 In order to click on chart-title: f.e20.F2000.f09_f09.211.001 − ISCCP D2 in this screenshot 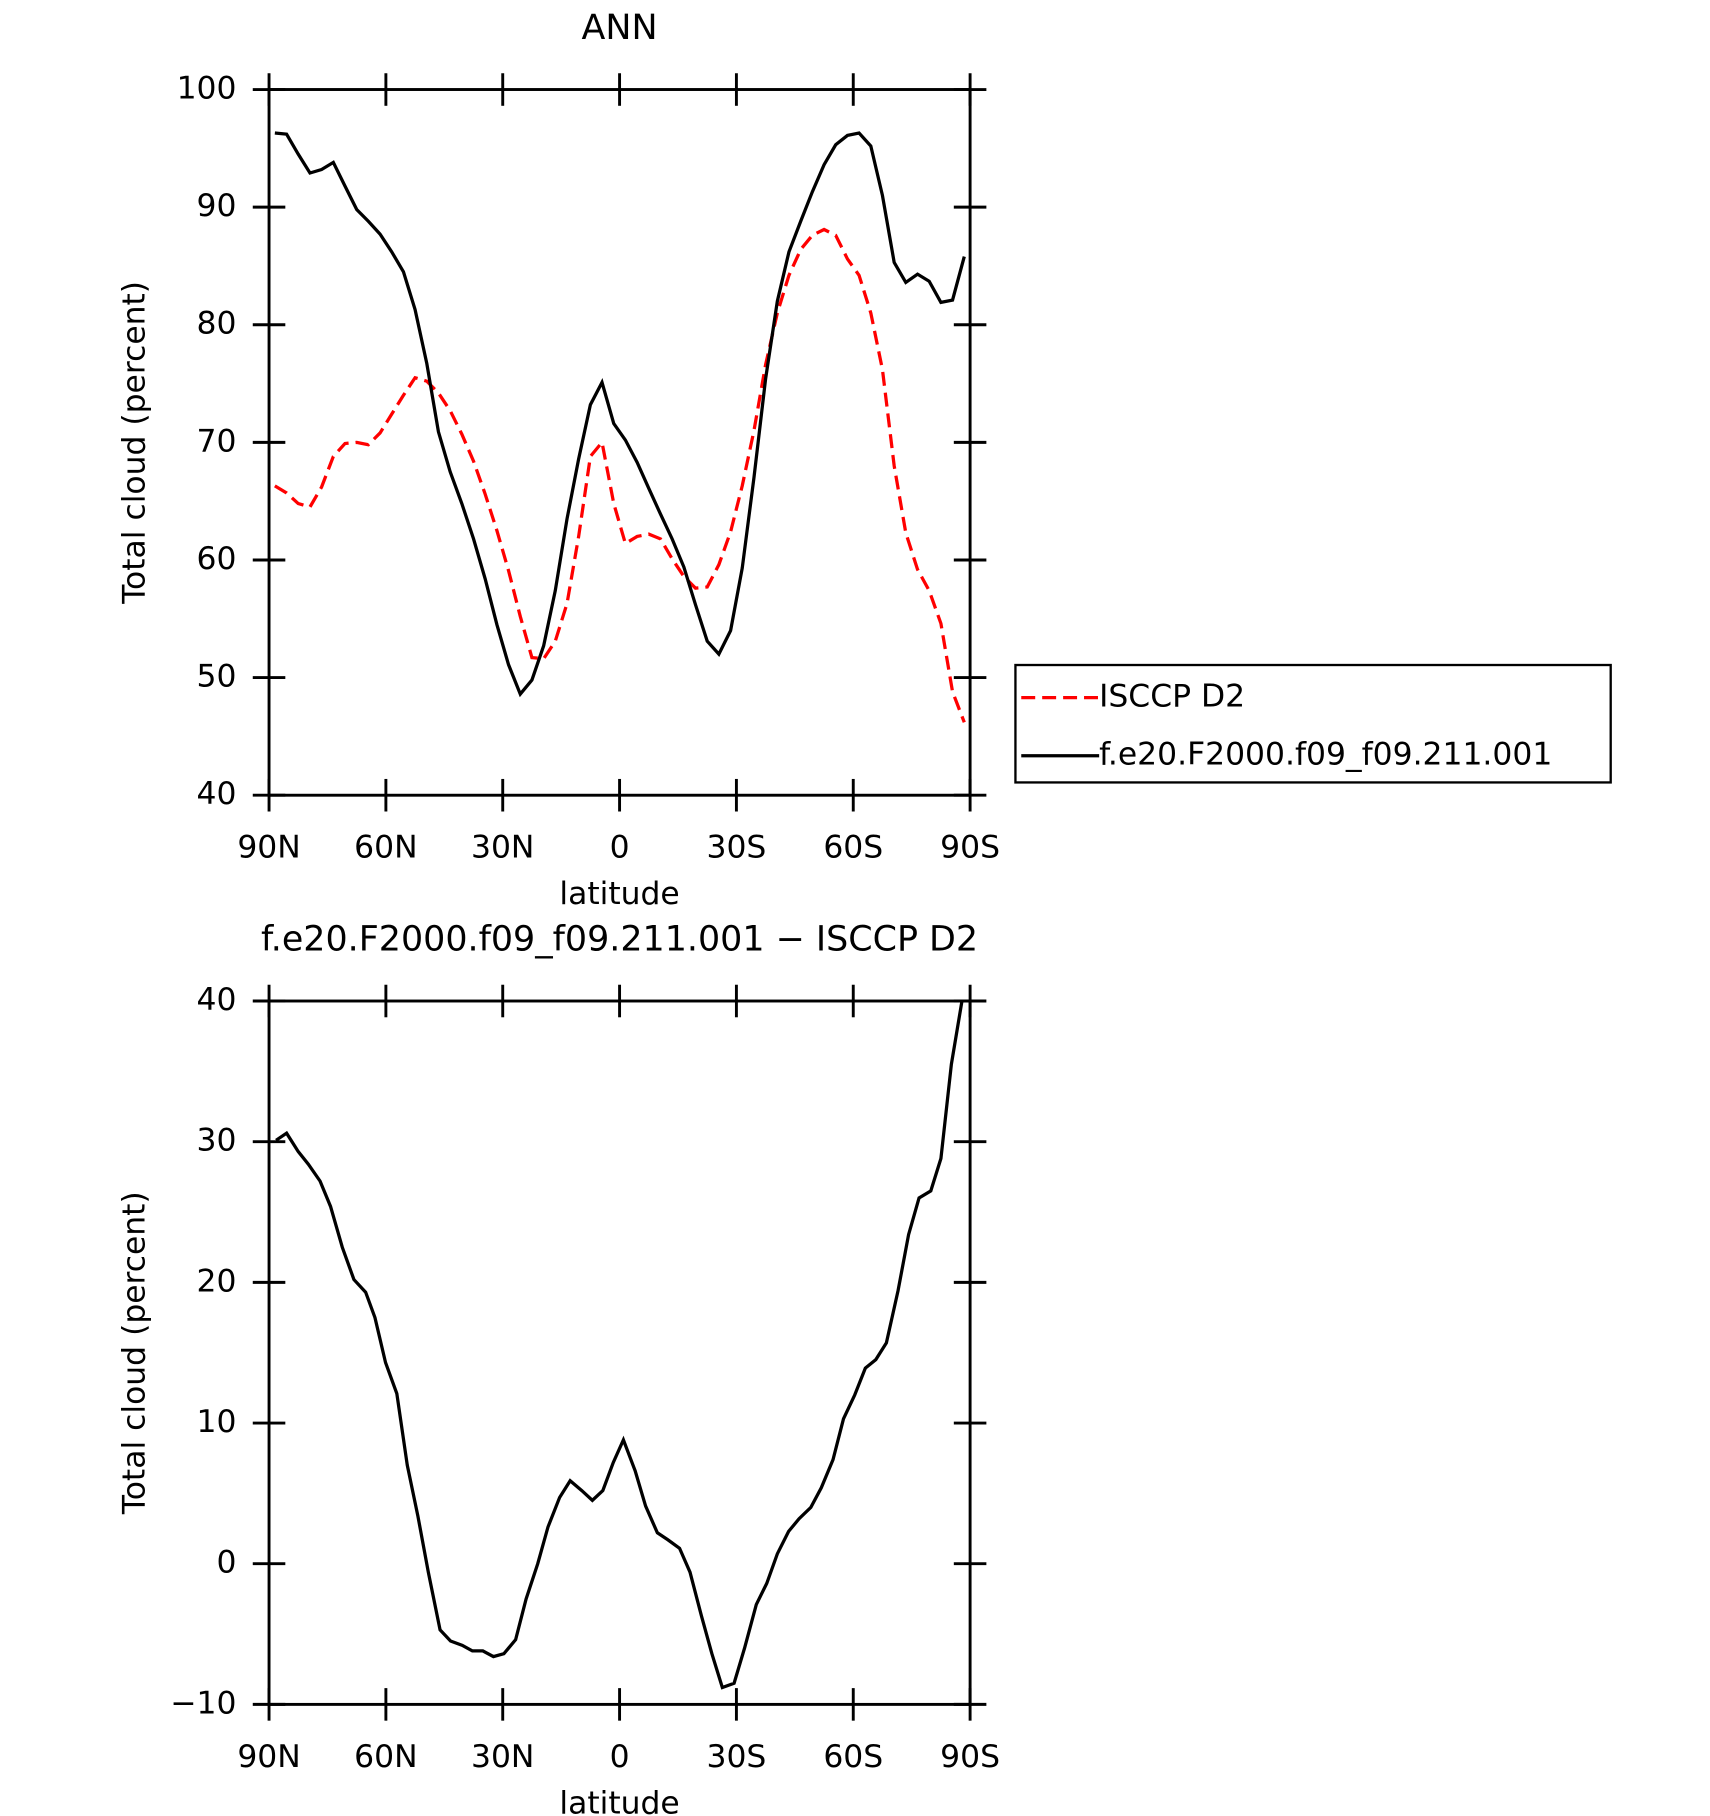, I will do `click(619, 940)`.